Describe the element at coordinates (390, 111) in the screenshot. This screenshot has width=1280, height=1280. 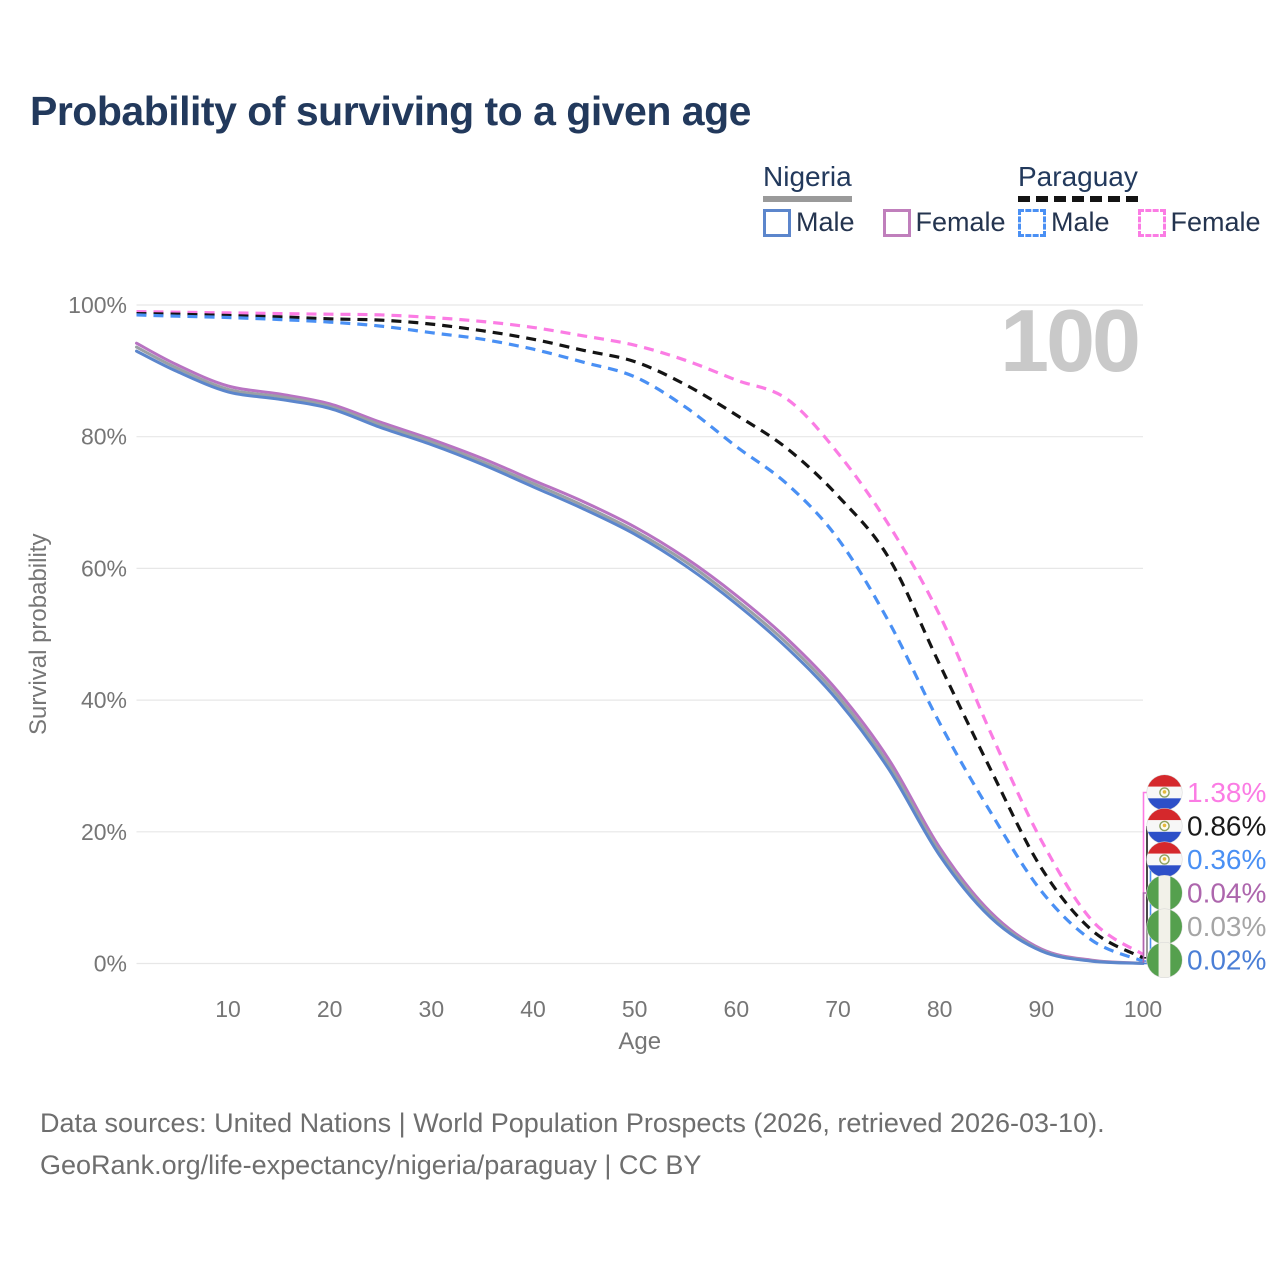
I see `page-title: Probability of surviving to a given age` at that location.